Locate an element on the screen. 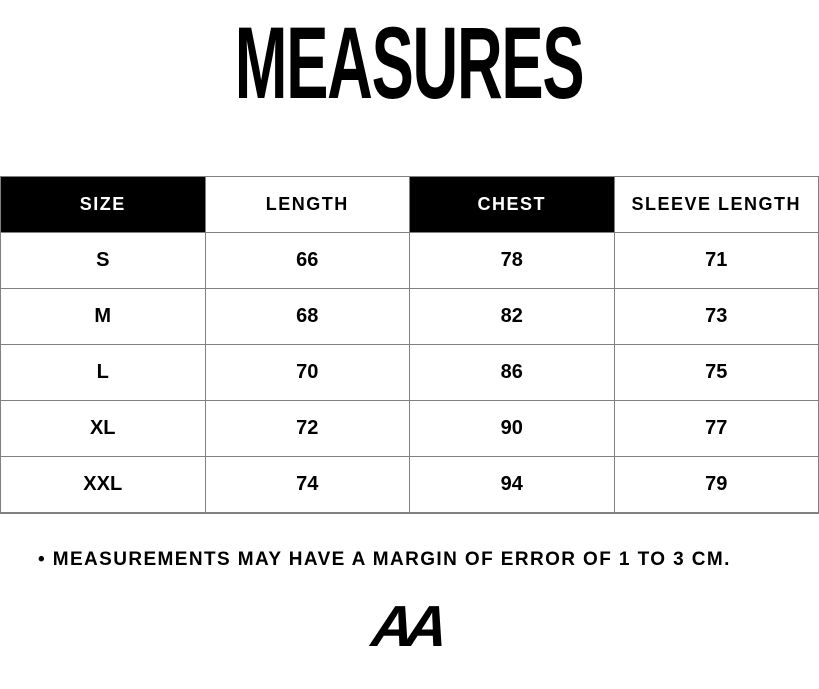  table-row: XL 72 90 77 is located at coordinates (409, 428).